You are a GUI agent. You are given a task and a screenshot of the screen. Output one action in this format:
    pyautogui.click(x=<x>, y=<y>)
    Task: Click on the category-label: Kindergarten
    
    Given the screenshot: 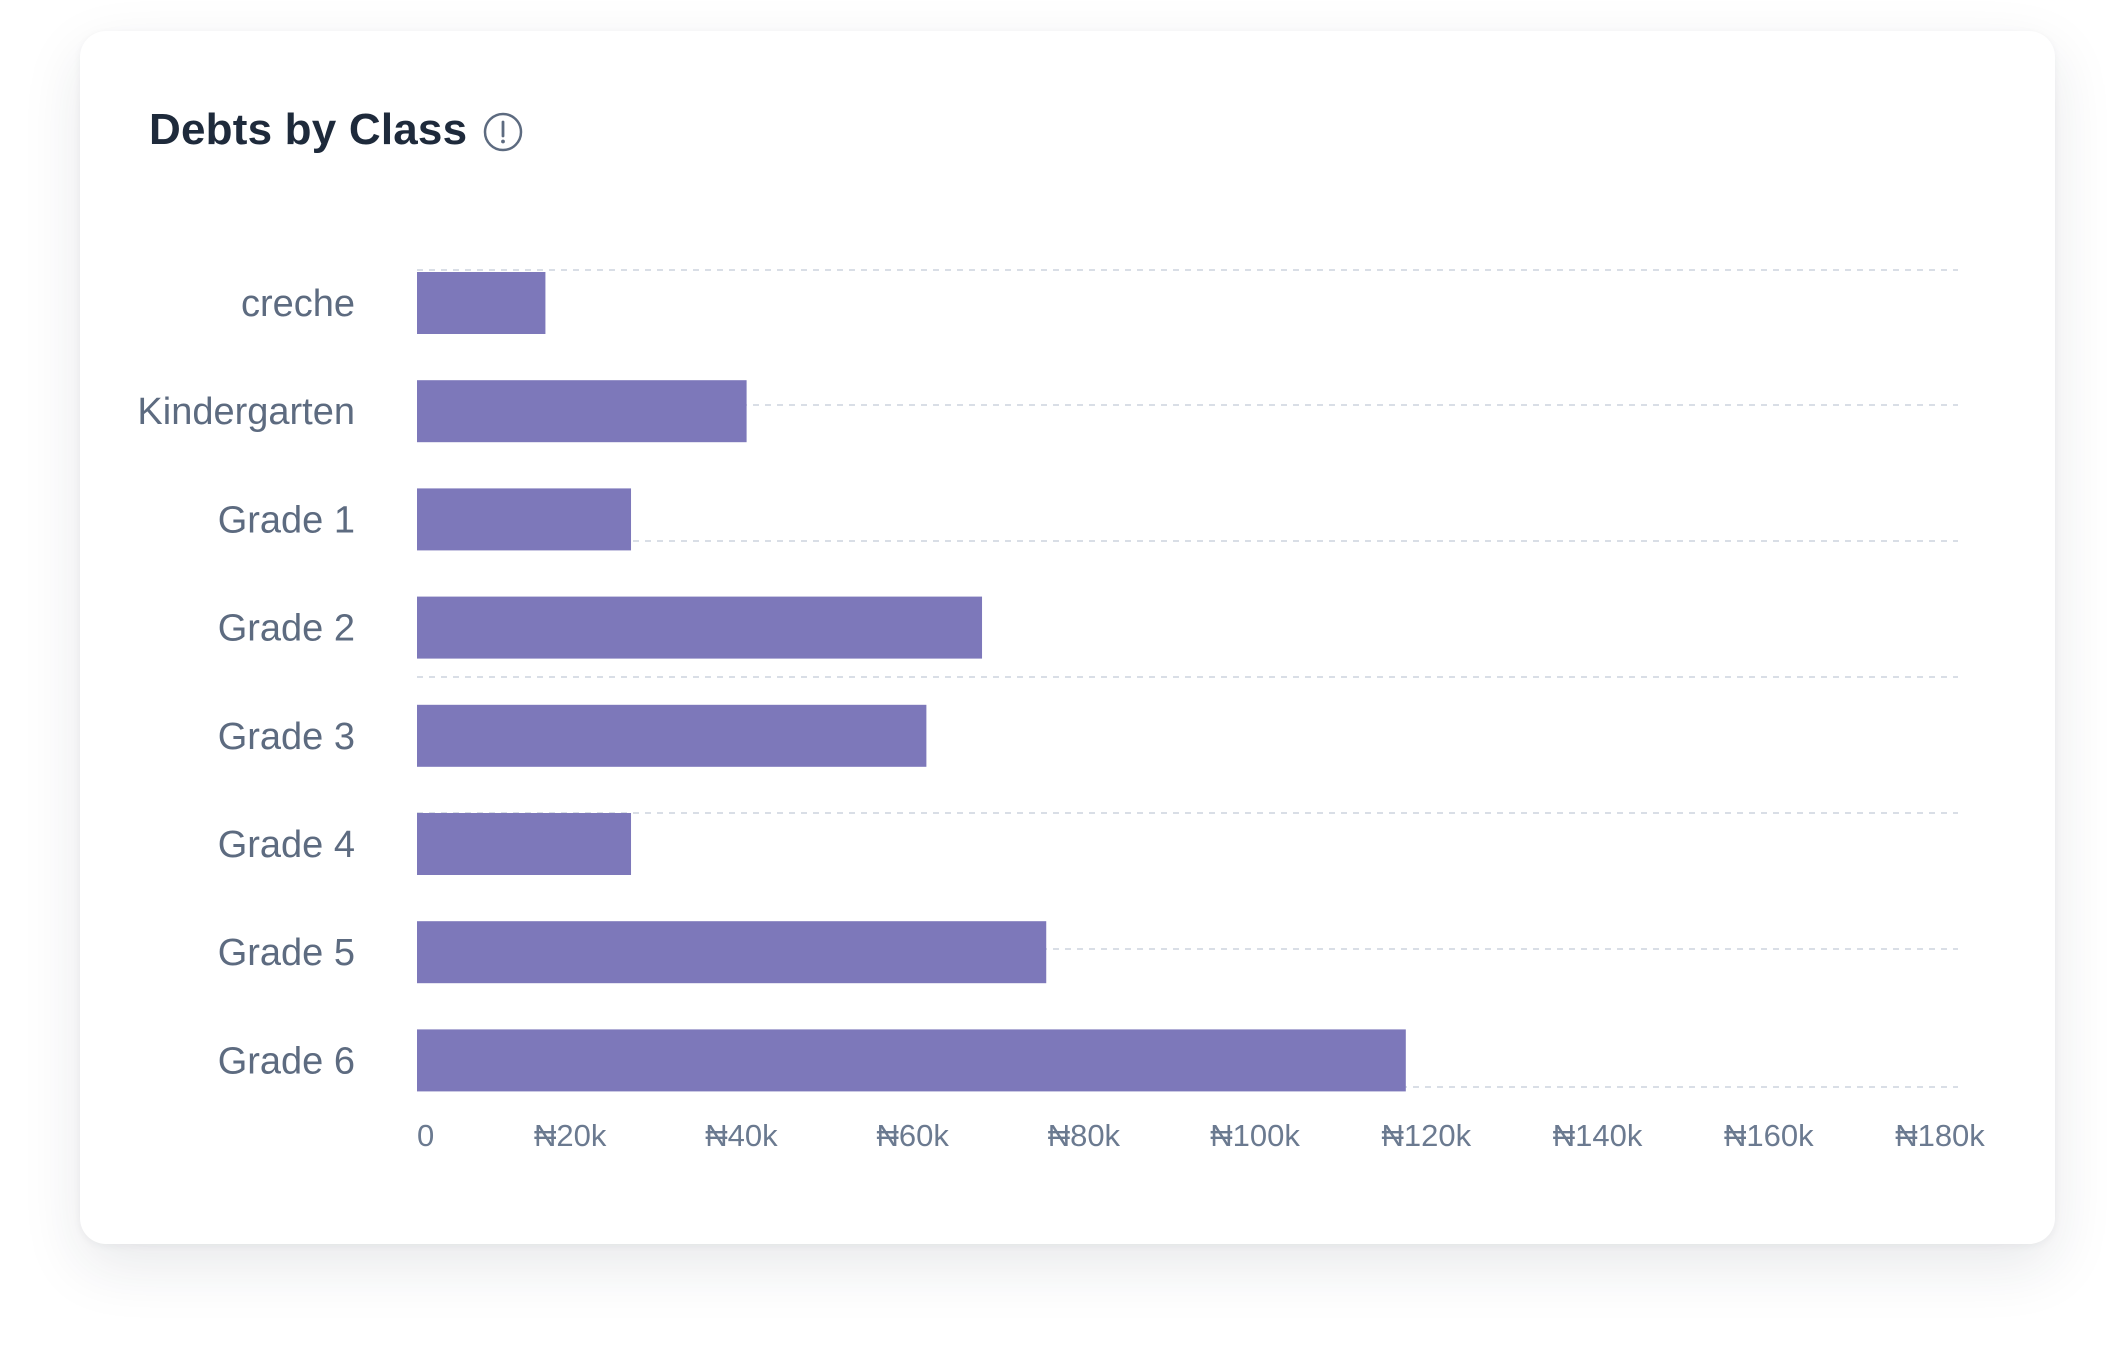 What is the action you would take?
    pyautogui.click(x=246, y=412)
    